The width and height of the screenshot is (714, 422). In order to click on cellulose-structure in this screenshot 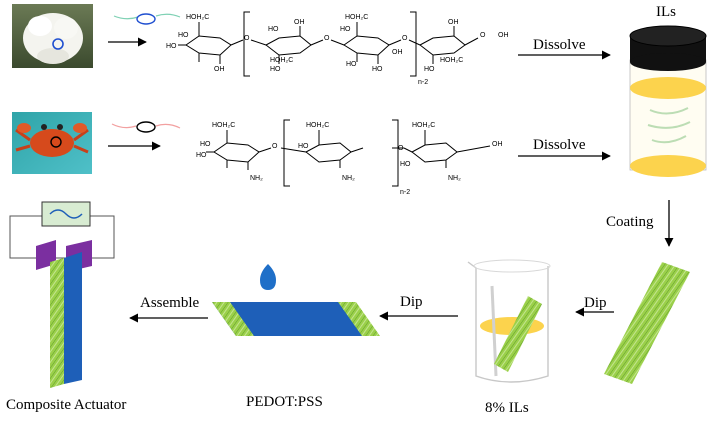, I will do `click(328, 44)`.